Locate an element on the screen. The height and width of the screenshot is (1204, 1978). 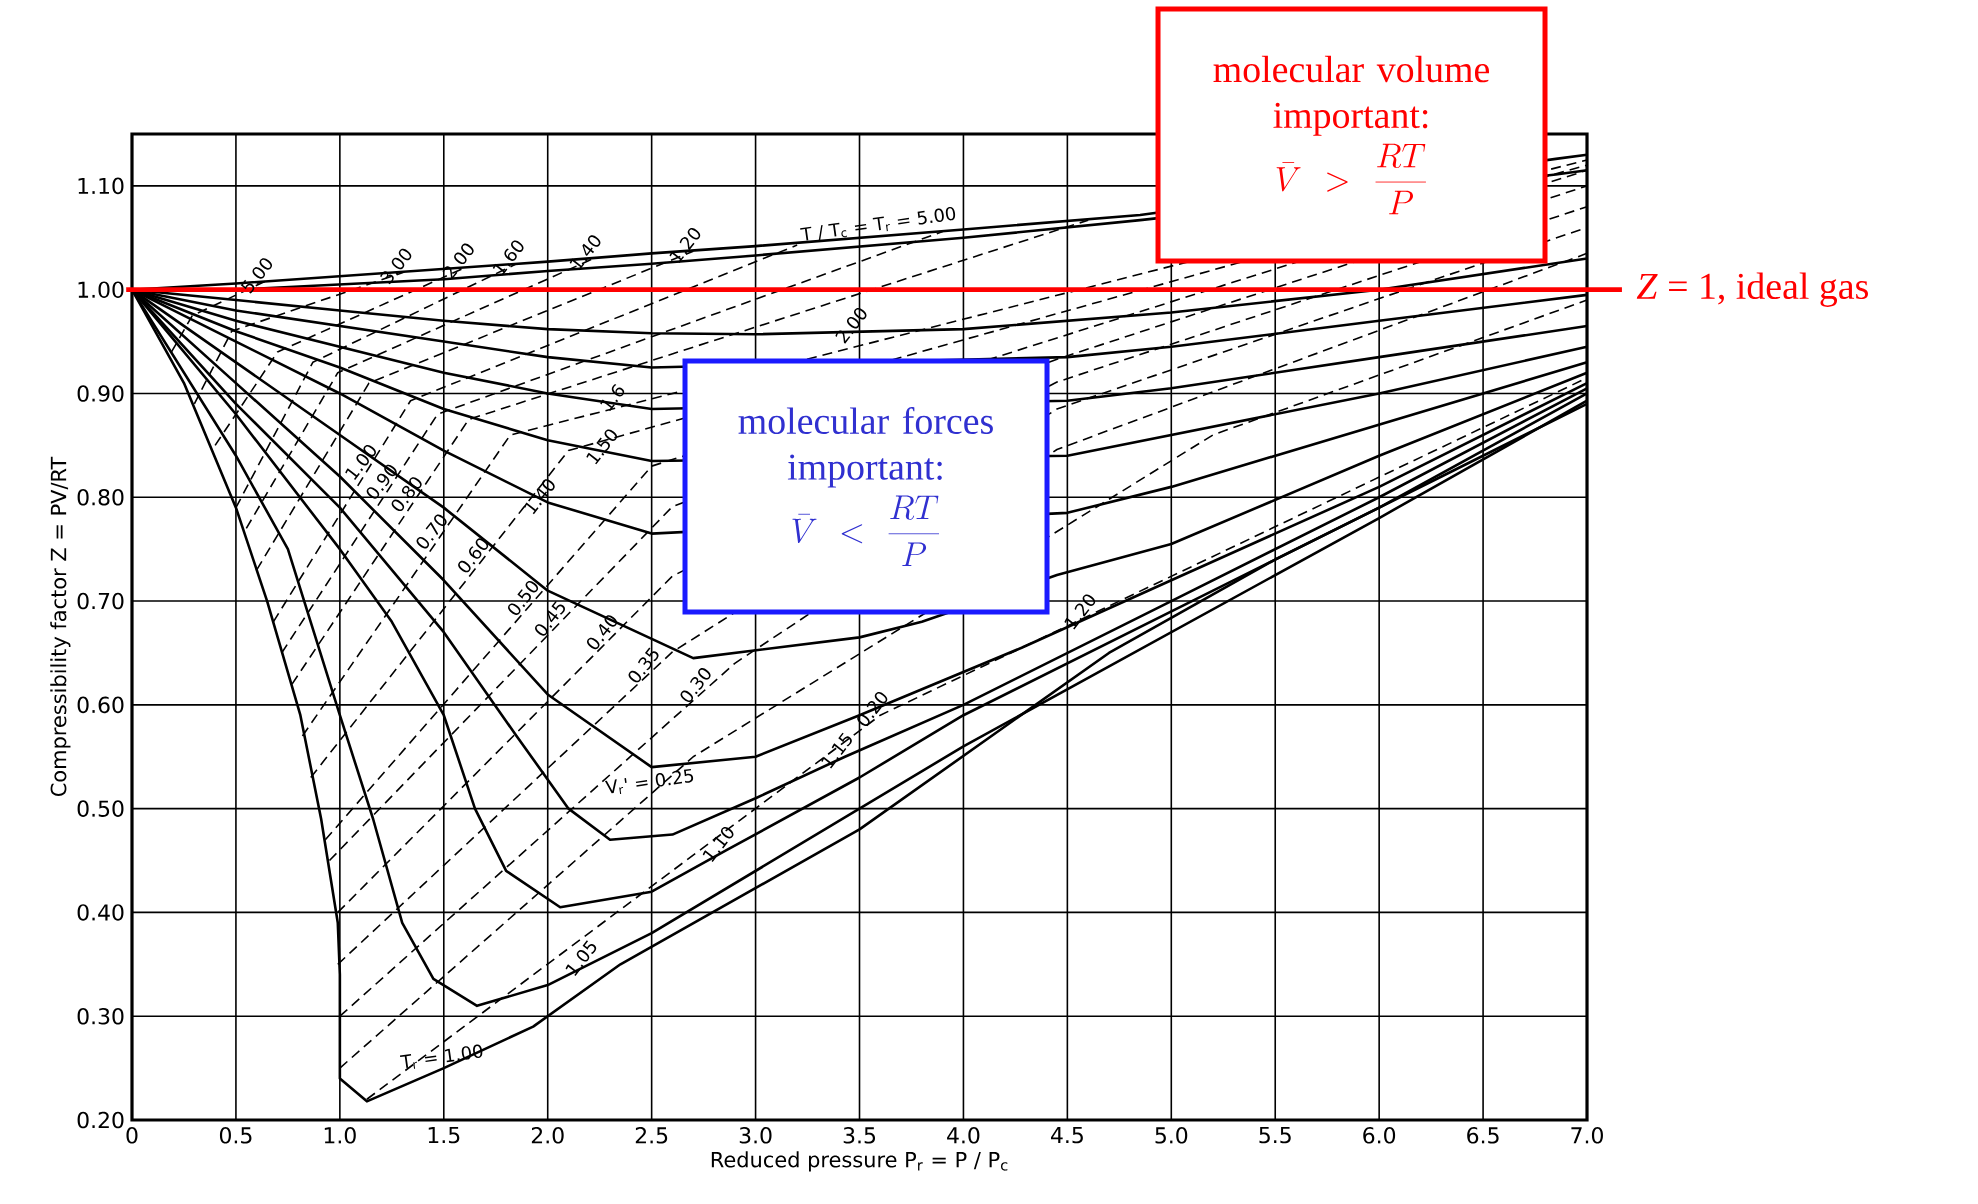
x-tick-label: 2.0 is located at coordinates (547, 1135).